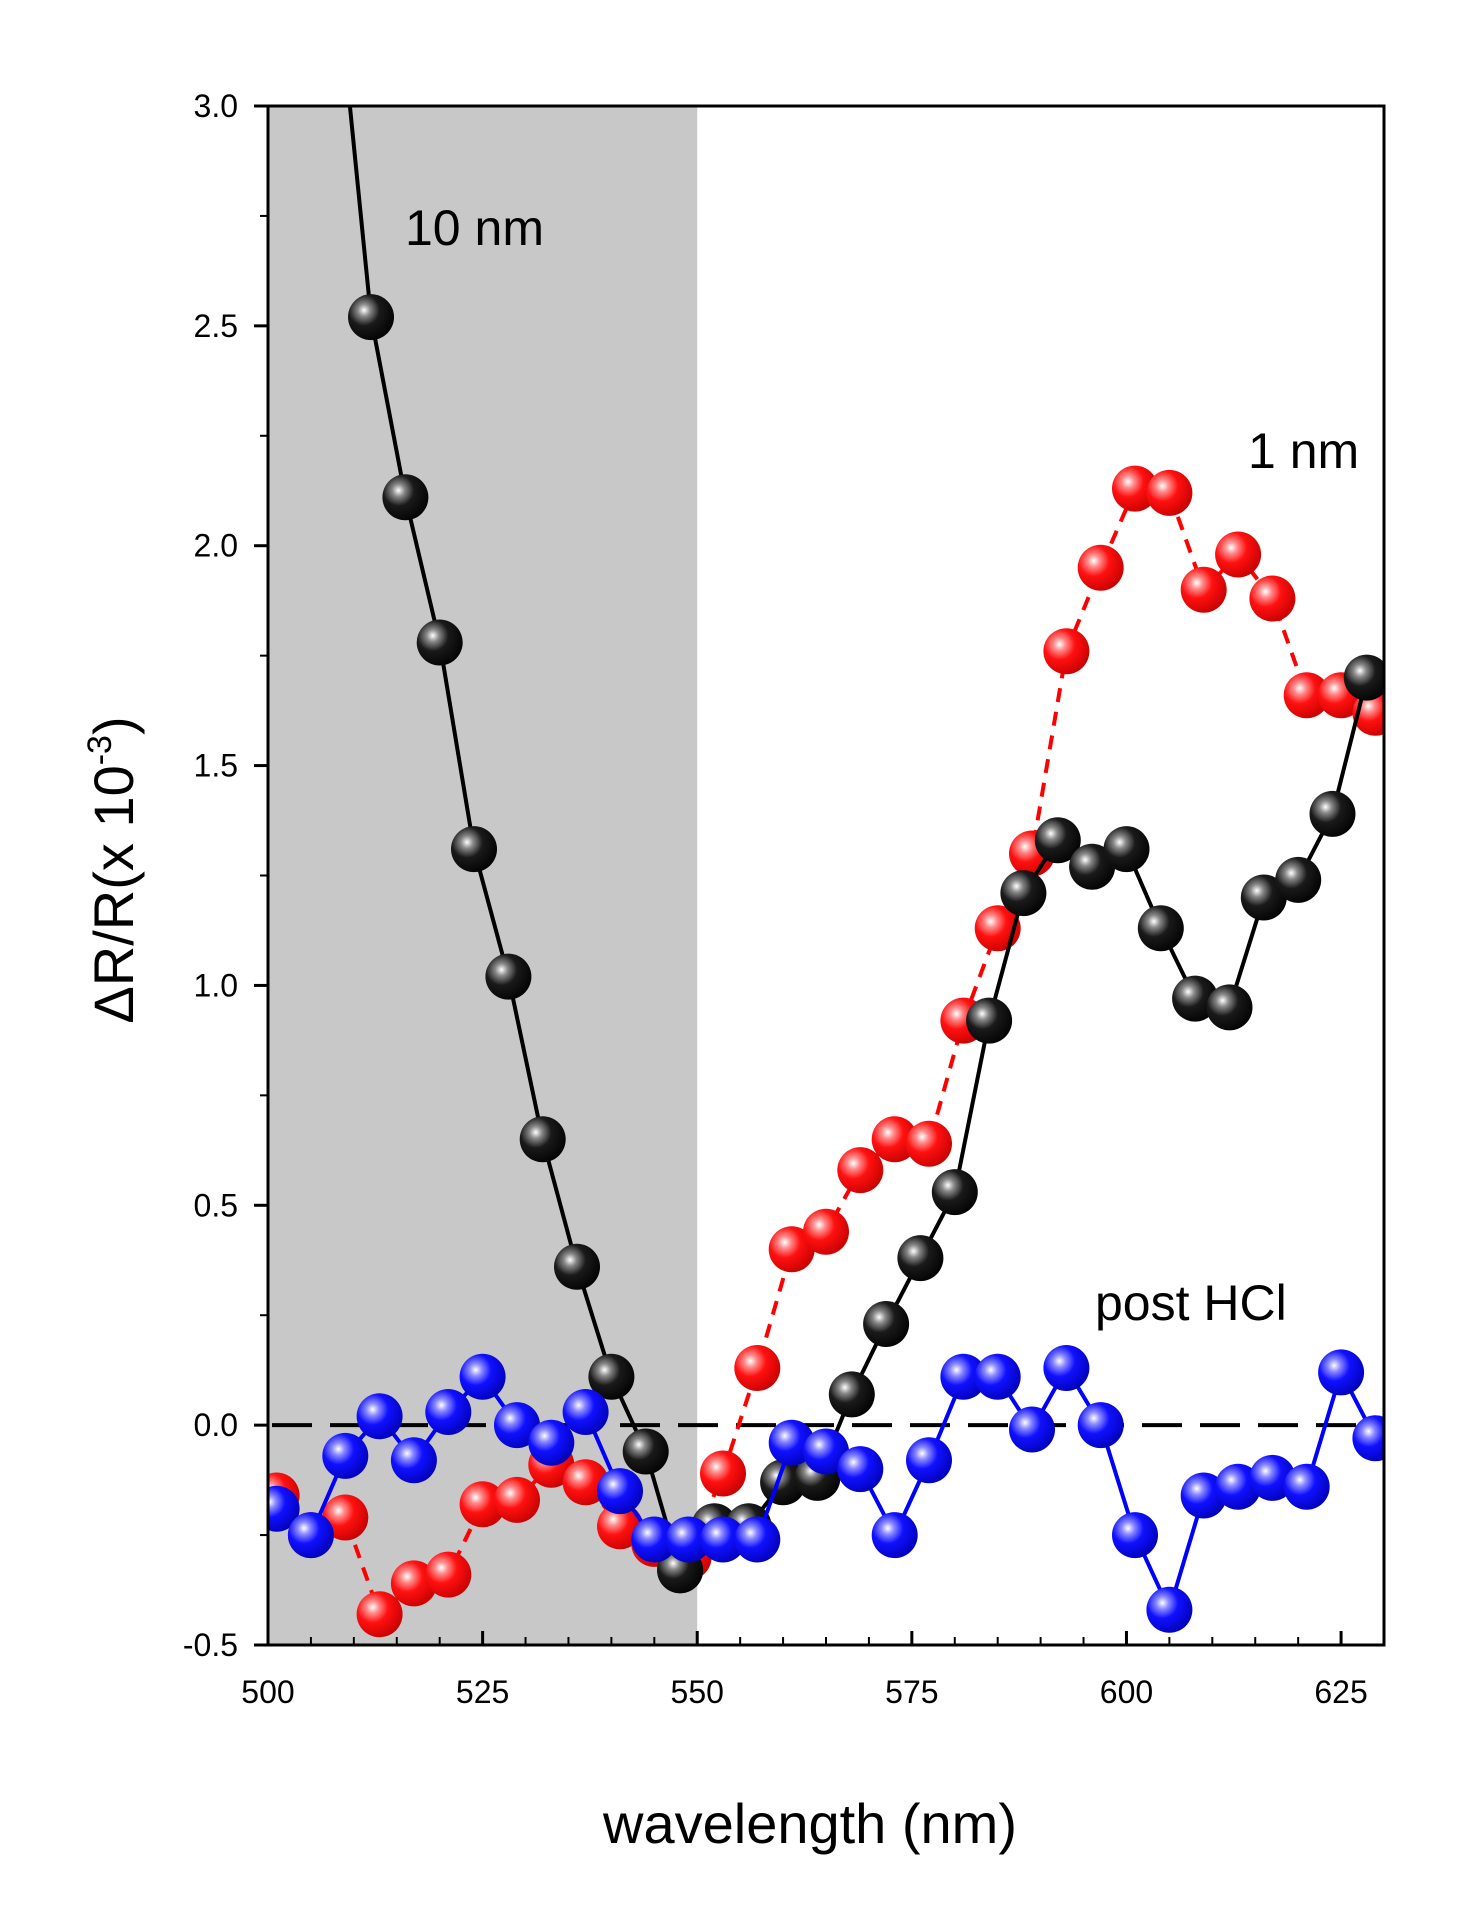 Image resolution: width=1484 pixels, height=1913 pixels. Describe the element at coordinates (697, 1692) in the screenshot. I see `x-tick-label: 550` at that location.